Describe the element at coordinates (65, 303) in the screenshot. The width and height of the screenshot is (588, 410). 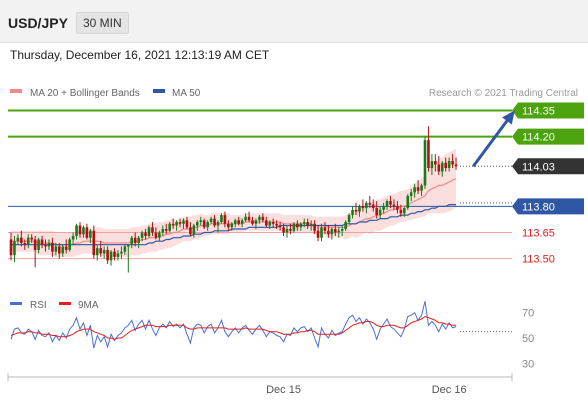
I see `ma9-legend-swatch` at that location.